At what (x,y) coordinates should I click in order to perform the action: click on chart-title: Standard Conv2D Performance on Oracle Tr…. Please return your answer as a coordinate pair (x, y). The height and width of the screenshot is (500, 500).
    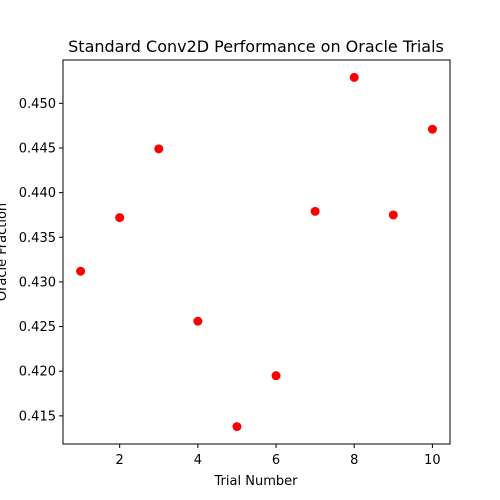
    Looking at the image, I should click on (256, 46).